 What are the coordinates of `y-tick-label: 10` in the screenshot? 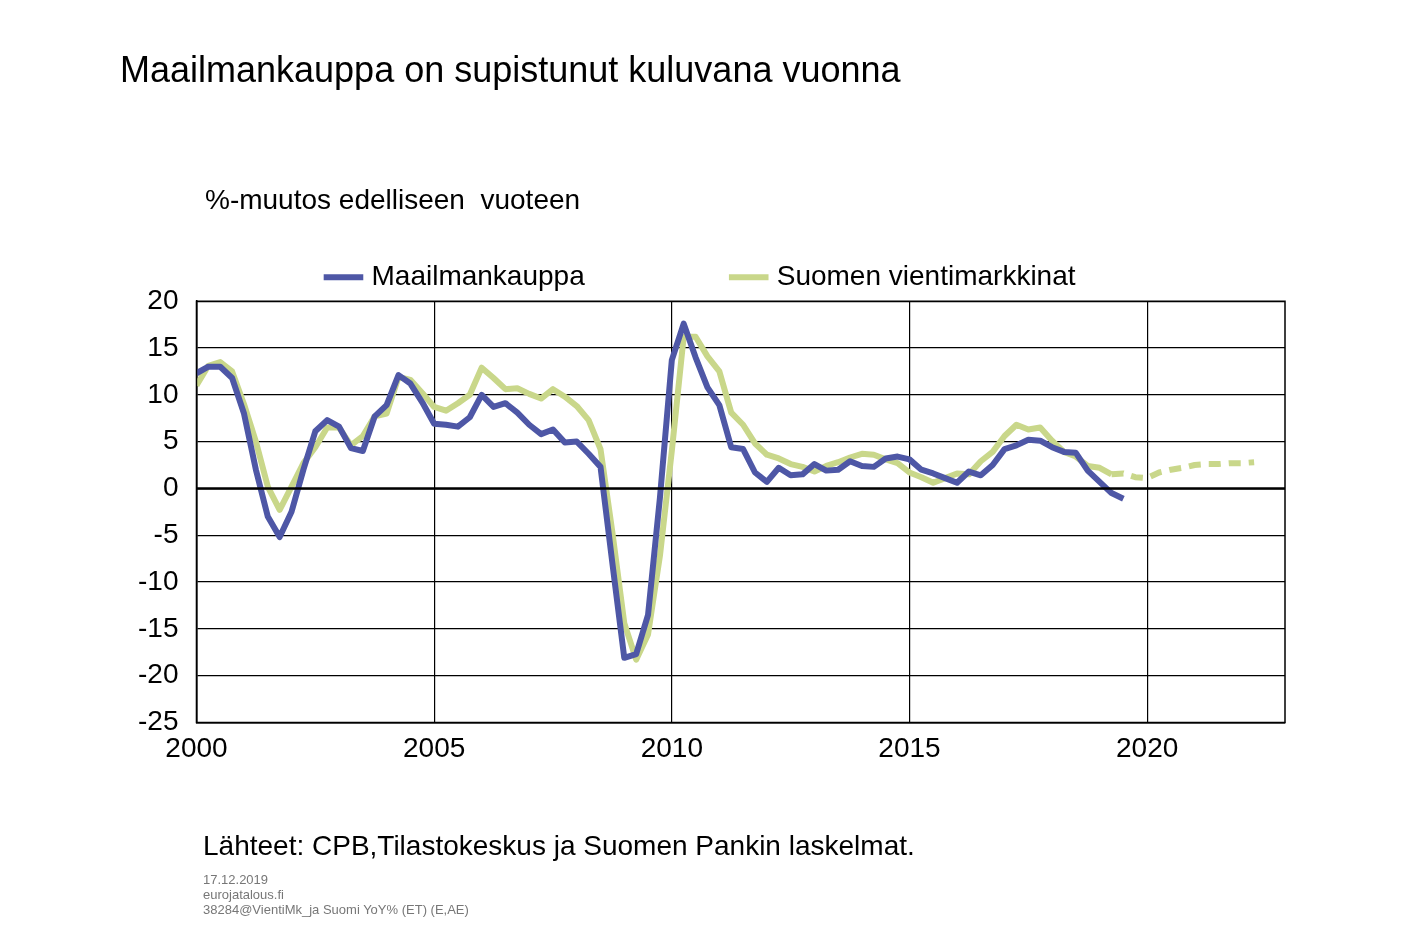 It's located at (163, 393).